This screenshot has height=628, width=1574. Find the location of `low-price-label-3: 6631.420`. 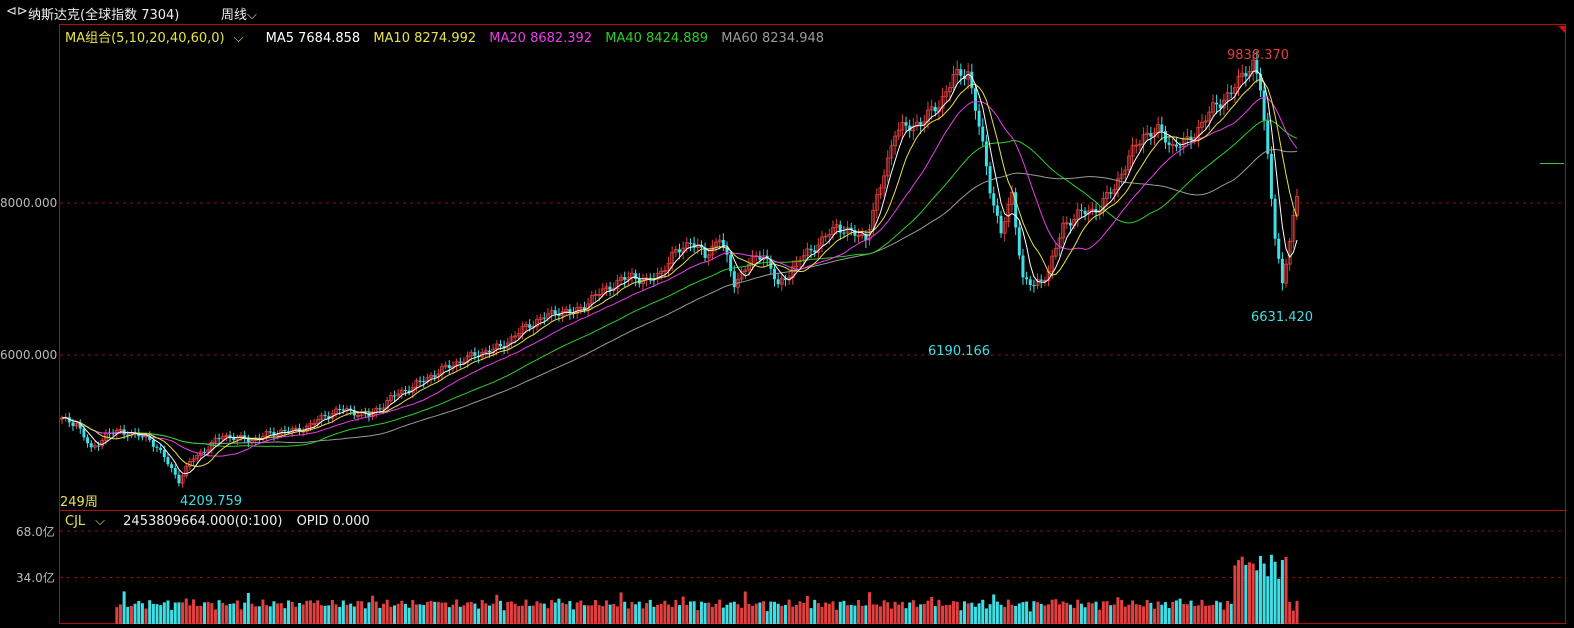

low-price-label-3: 6631.420 is located at coordinates (1282, 317).